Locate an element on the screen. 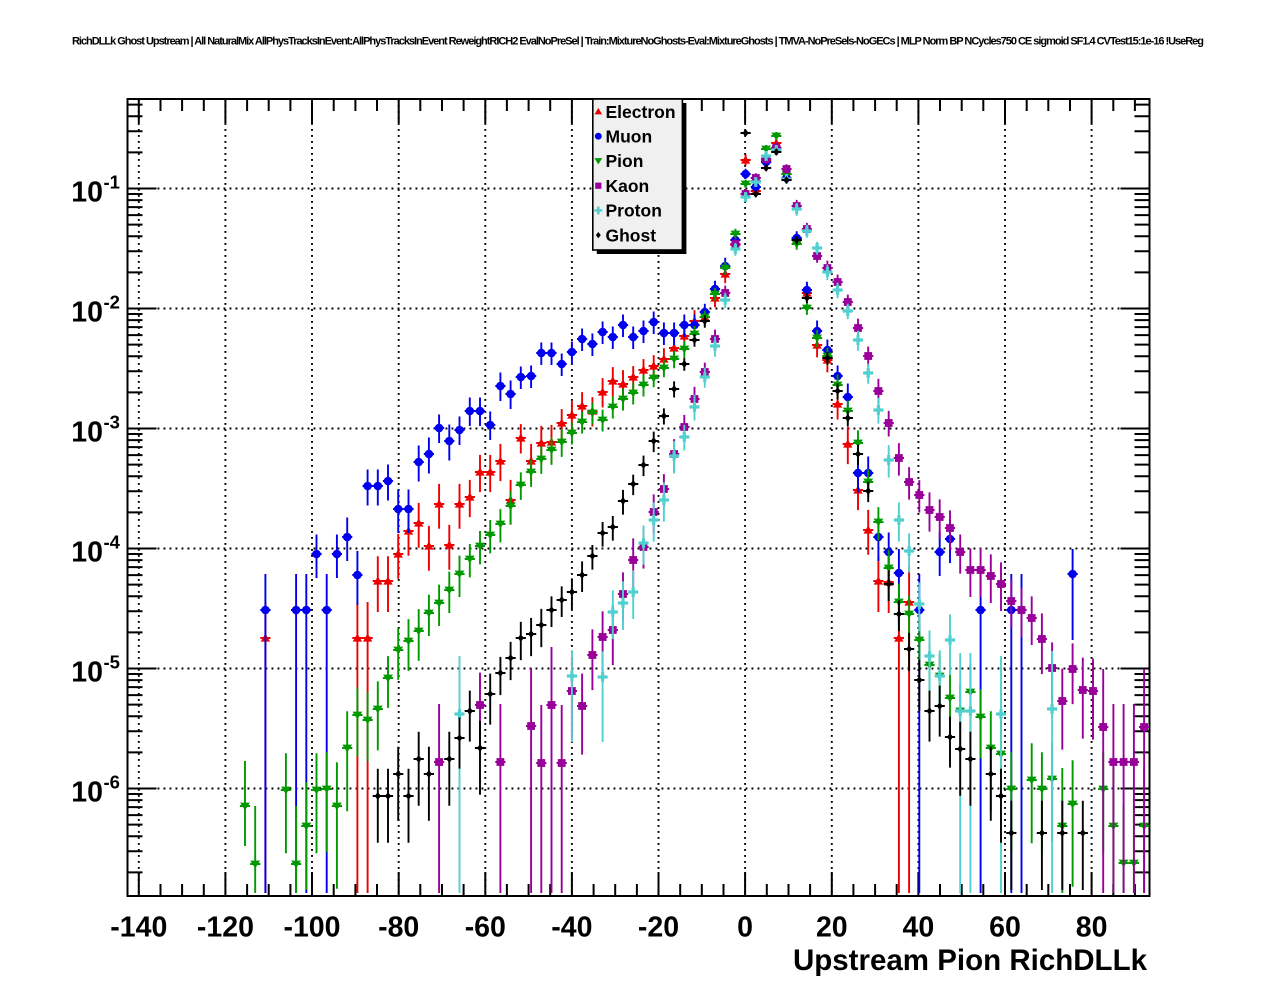 The width and height of the screenshot is (1276, 1001). svg-text: -60 is located at coordinates (485, 927).